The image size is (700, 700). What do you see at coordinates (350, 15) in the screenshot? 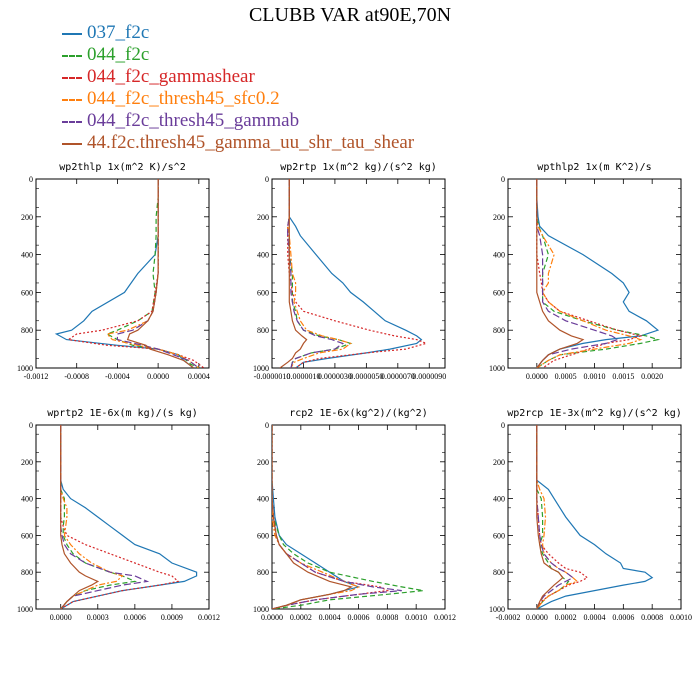
I see `page-title: CLUBB VAR at90E,70N` at bounding box center [350, 15].